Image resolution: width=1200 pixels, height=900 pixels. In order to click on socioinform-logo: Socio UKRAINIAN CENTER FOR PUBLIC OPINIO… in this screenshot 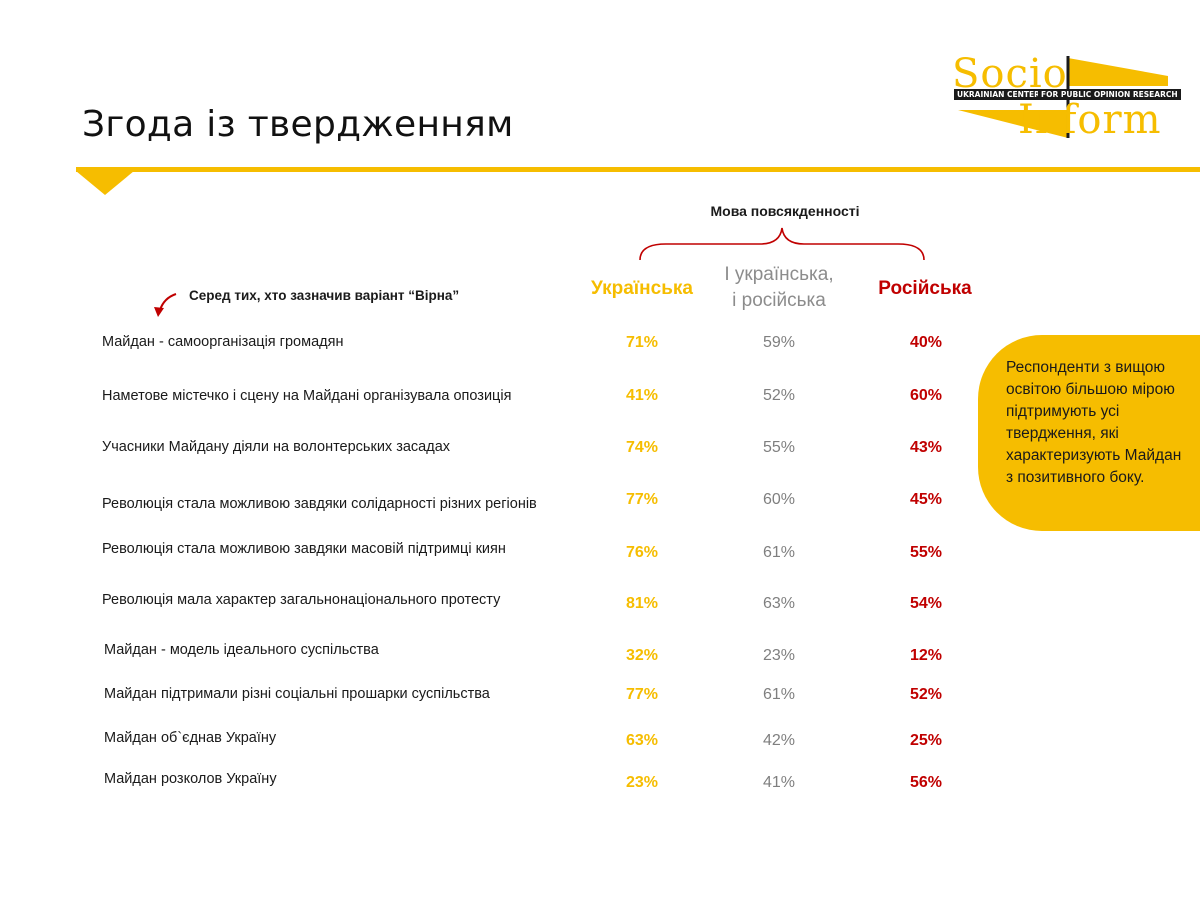, I will do `click(1065, 97)`.